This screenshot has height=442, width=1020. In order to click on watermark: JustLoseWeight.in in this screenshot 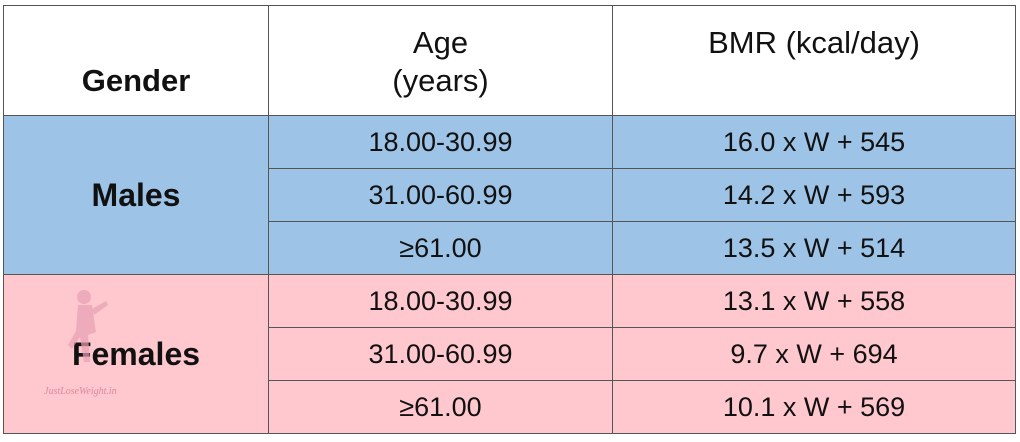, I will do `click(80, 391)`.